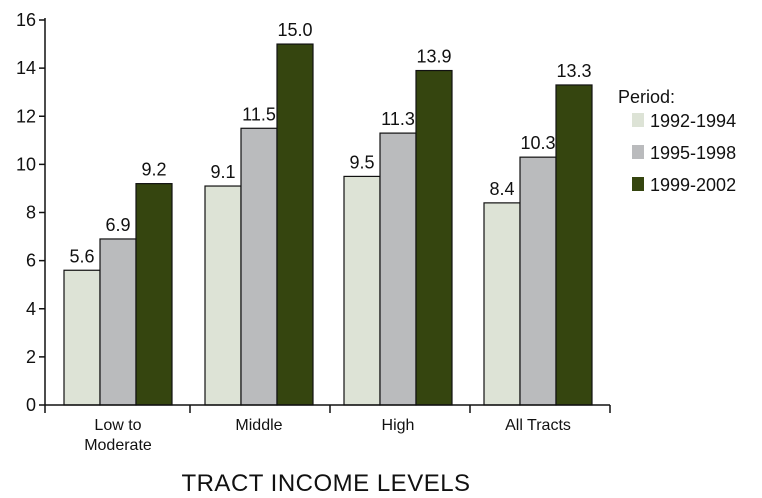 The width and height of the screenshot is (762, 498). I want to click on y-tick-label: 12, so click(26, 116).